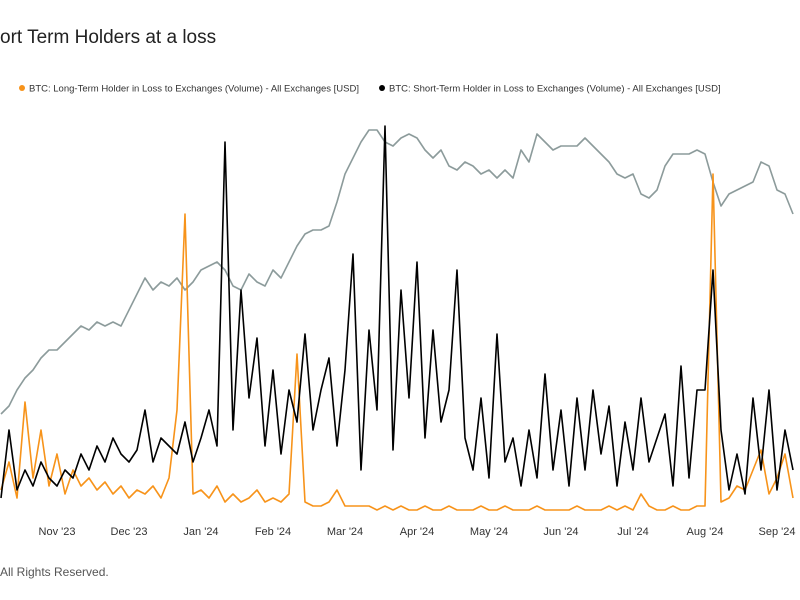  Describe the element at coordinates (417, 532) in the screenshot. I see `x-tick-label: Apr '24` at that location.